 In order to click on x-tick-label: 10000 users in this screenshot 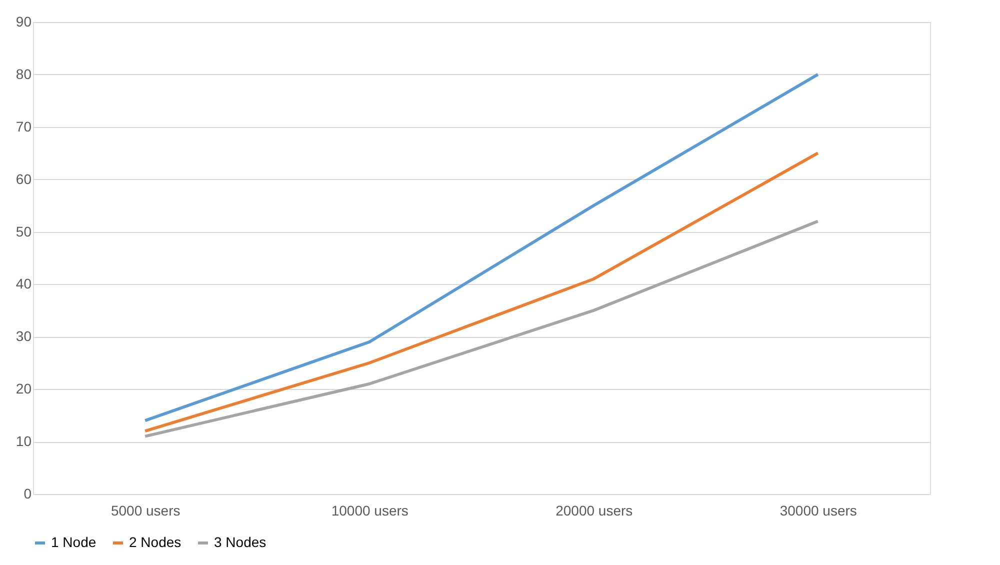, I will do `click(369, 510)`.